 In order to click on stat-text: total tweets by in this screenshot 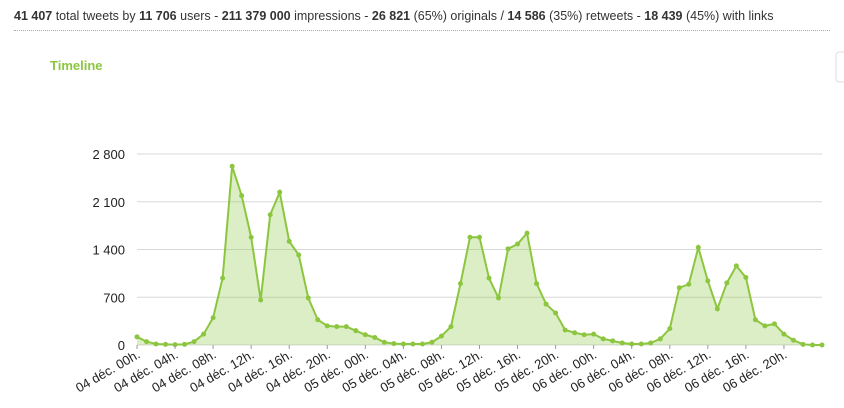, I will do `click(96, 16)`.